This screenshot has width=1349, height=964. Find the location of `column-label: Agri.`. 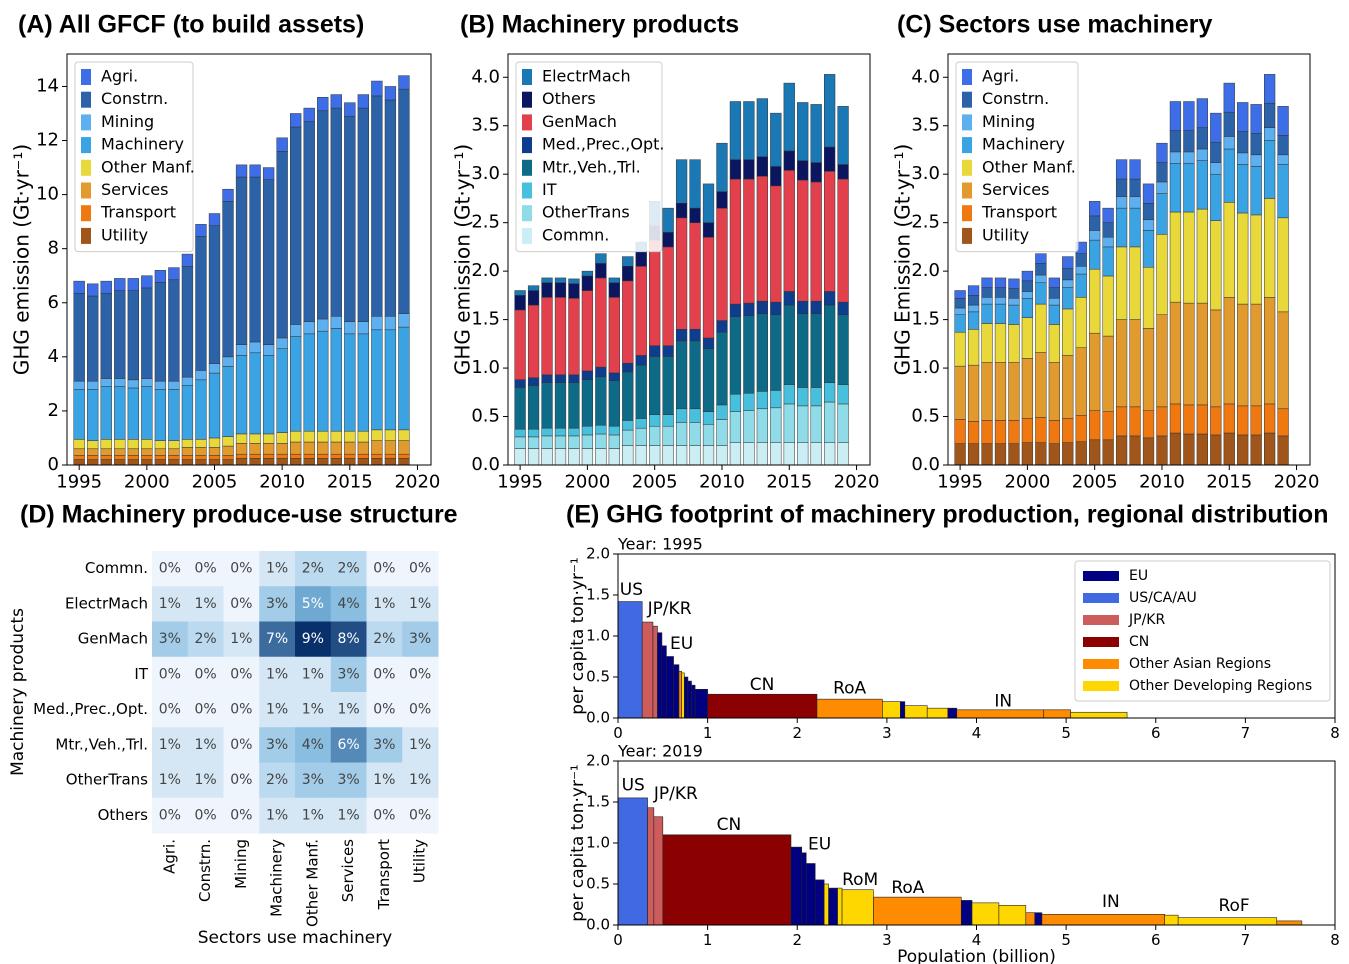

column-label: Agri. is located at coordinates (169, 856).